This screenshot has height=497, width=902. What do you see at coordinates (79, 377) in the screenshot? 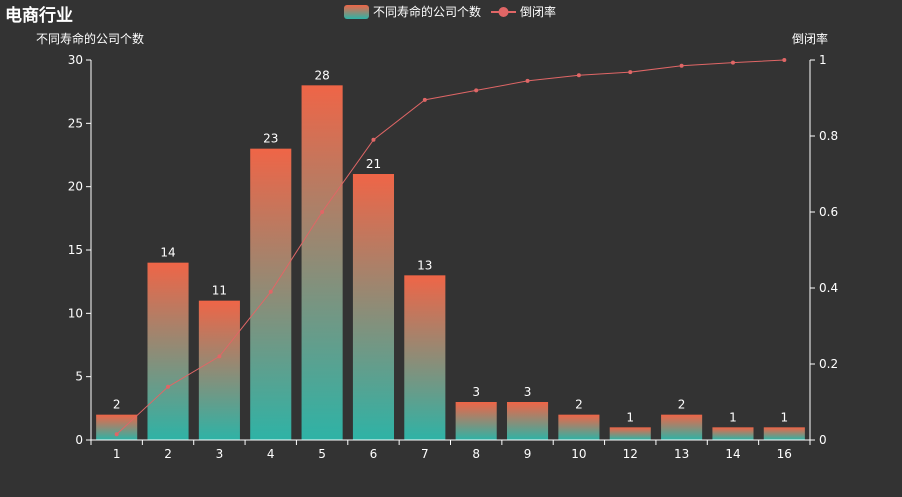
I see `y-left-tick-label: 5` at bounding box center [79, 377].